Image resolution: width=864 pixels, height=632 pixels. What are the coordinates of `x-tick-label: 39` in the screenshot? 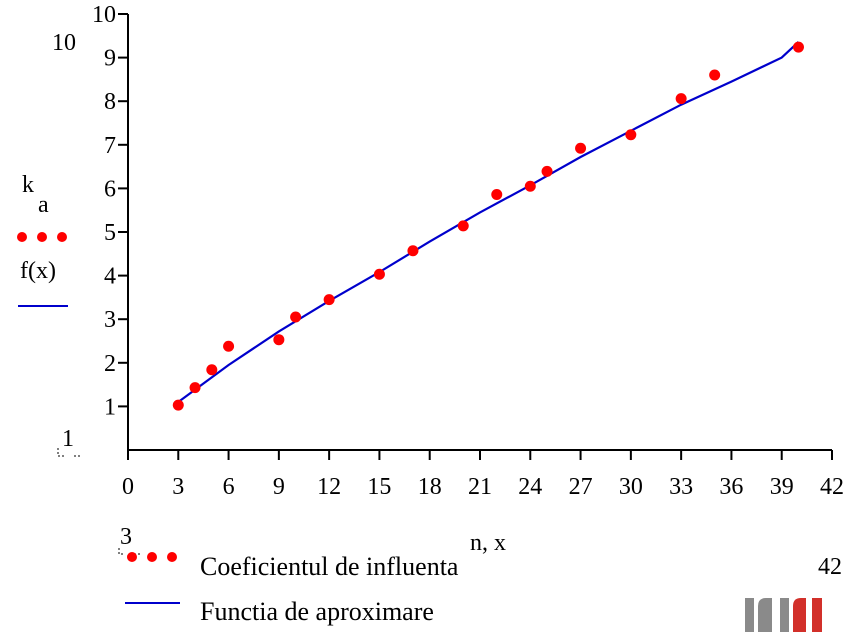 It's located at (782, 487).